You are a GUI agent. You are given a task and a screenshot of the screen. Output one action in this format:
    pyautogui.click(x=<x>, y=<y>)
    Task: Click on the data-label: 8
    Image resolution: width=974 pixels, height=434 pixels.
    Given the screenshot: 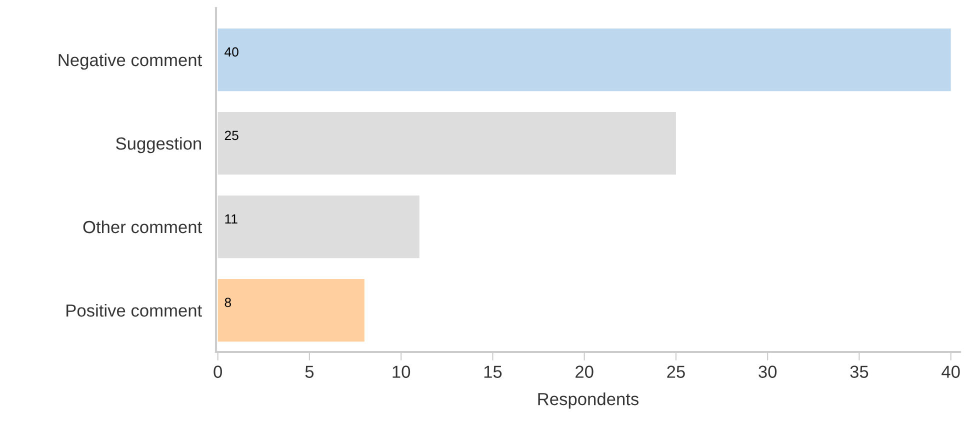 What is the action you would take?
    pyautogui.click(x=228, y=303)
    